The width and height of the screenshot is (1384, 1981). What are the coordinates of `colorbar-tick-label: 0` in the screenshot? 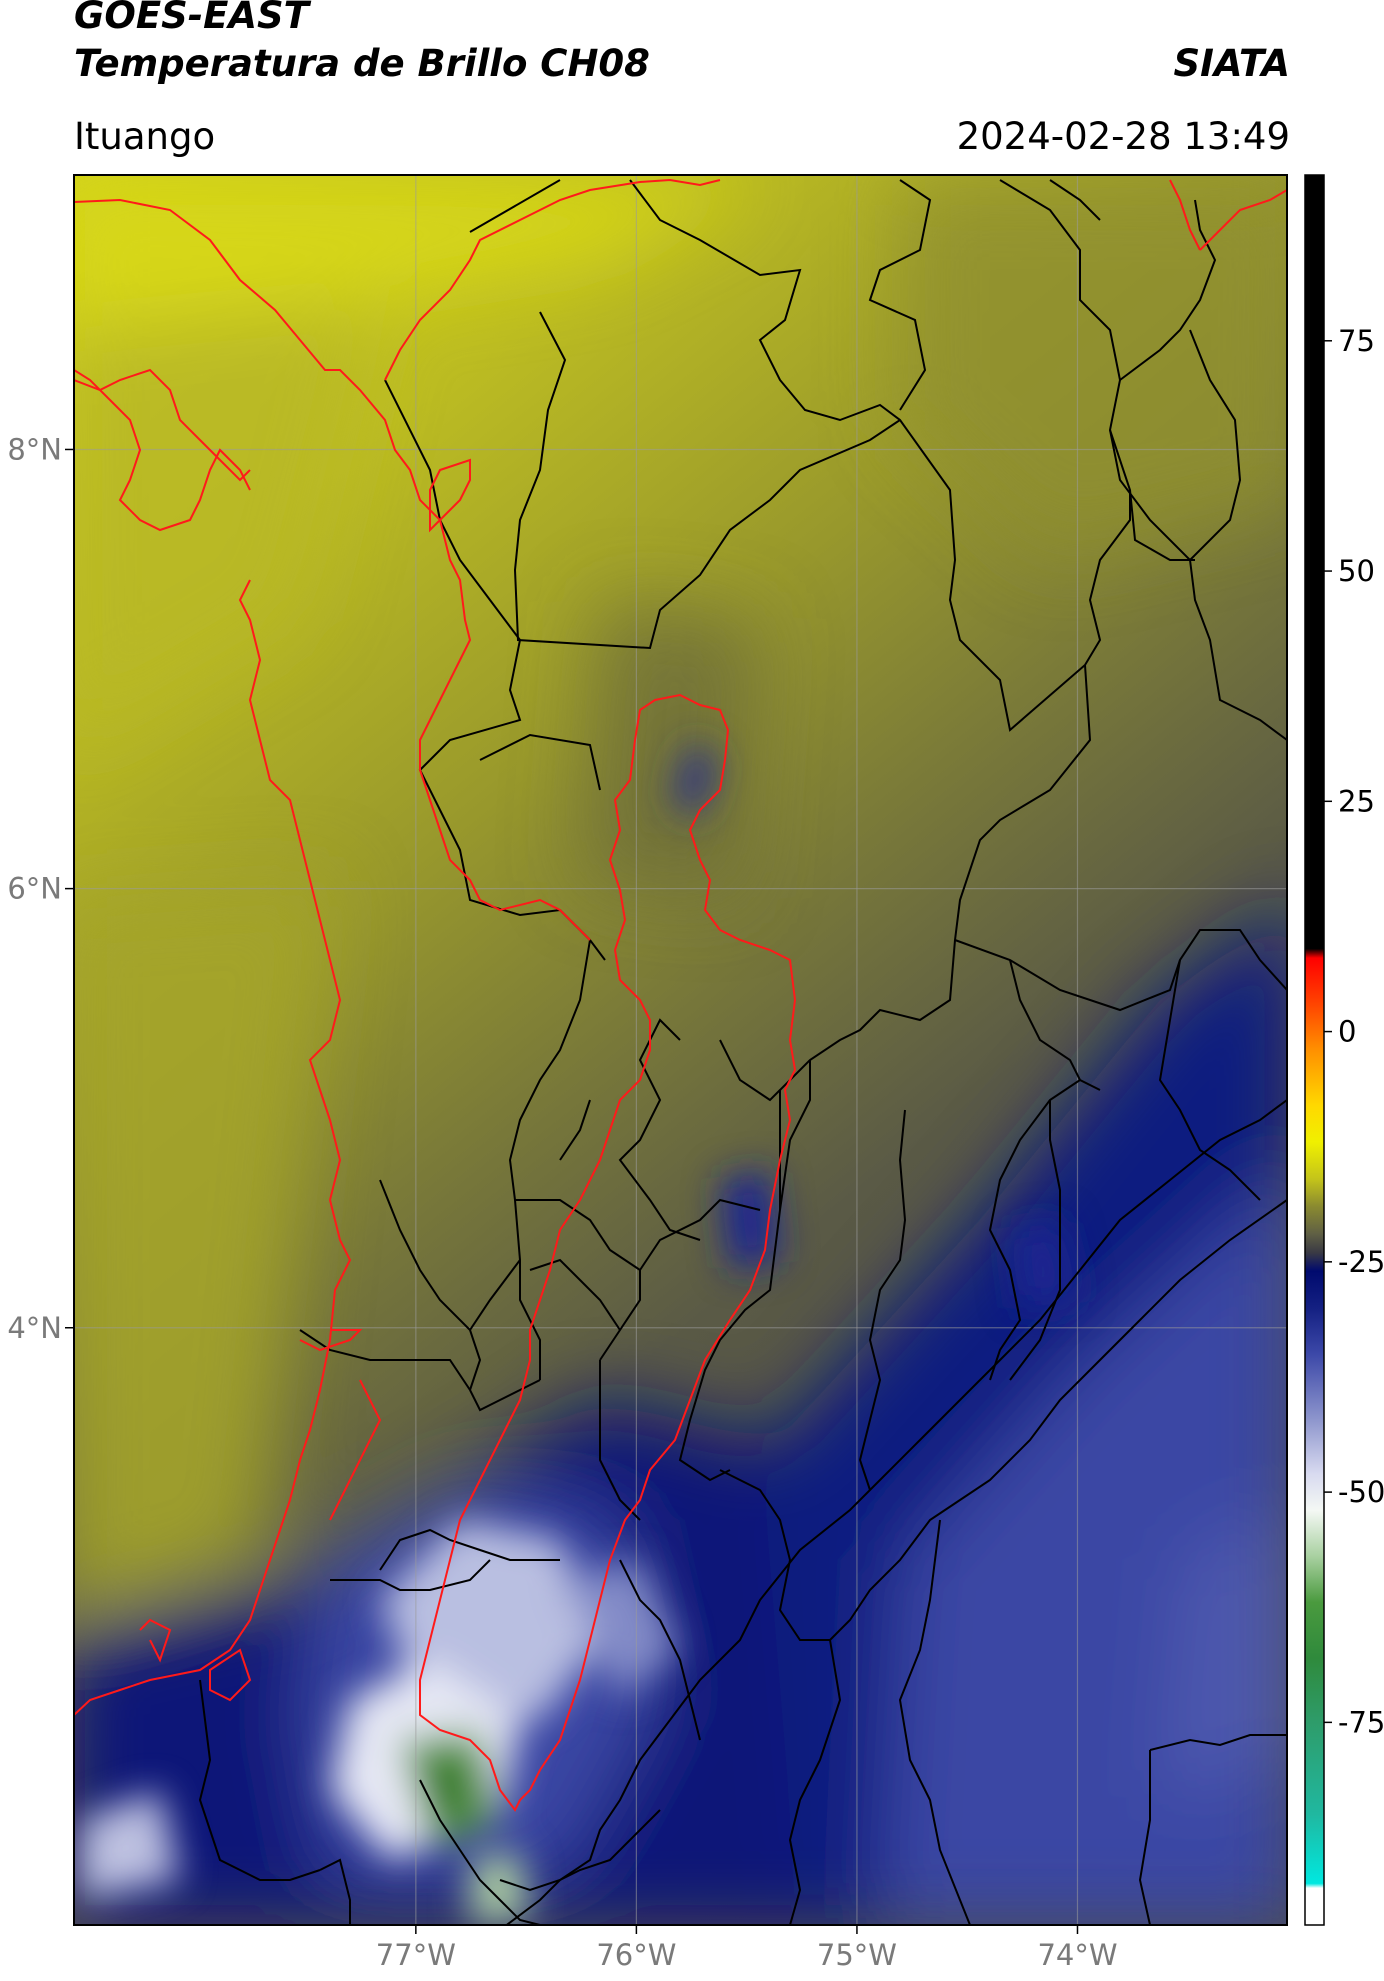 It's located at (1347, 1032).